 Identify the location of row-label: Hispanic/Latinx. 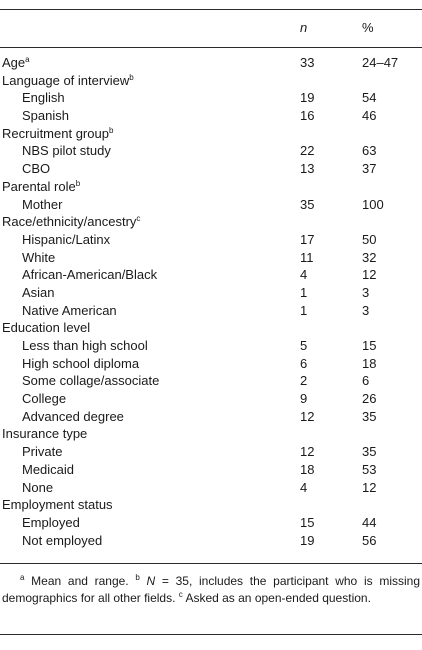
(66, 240).